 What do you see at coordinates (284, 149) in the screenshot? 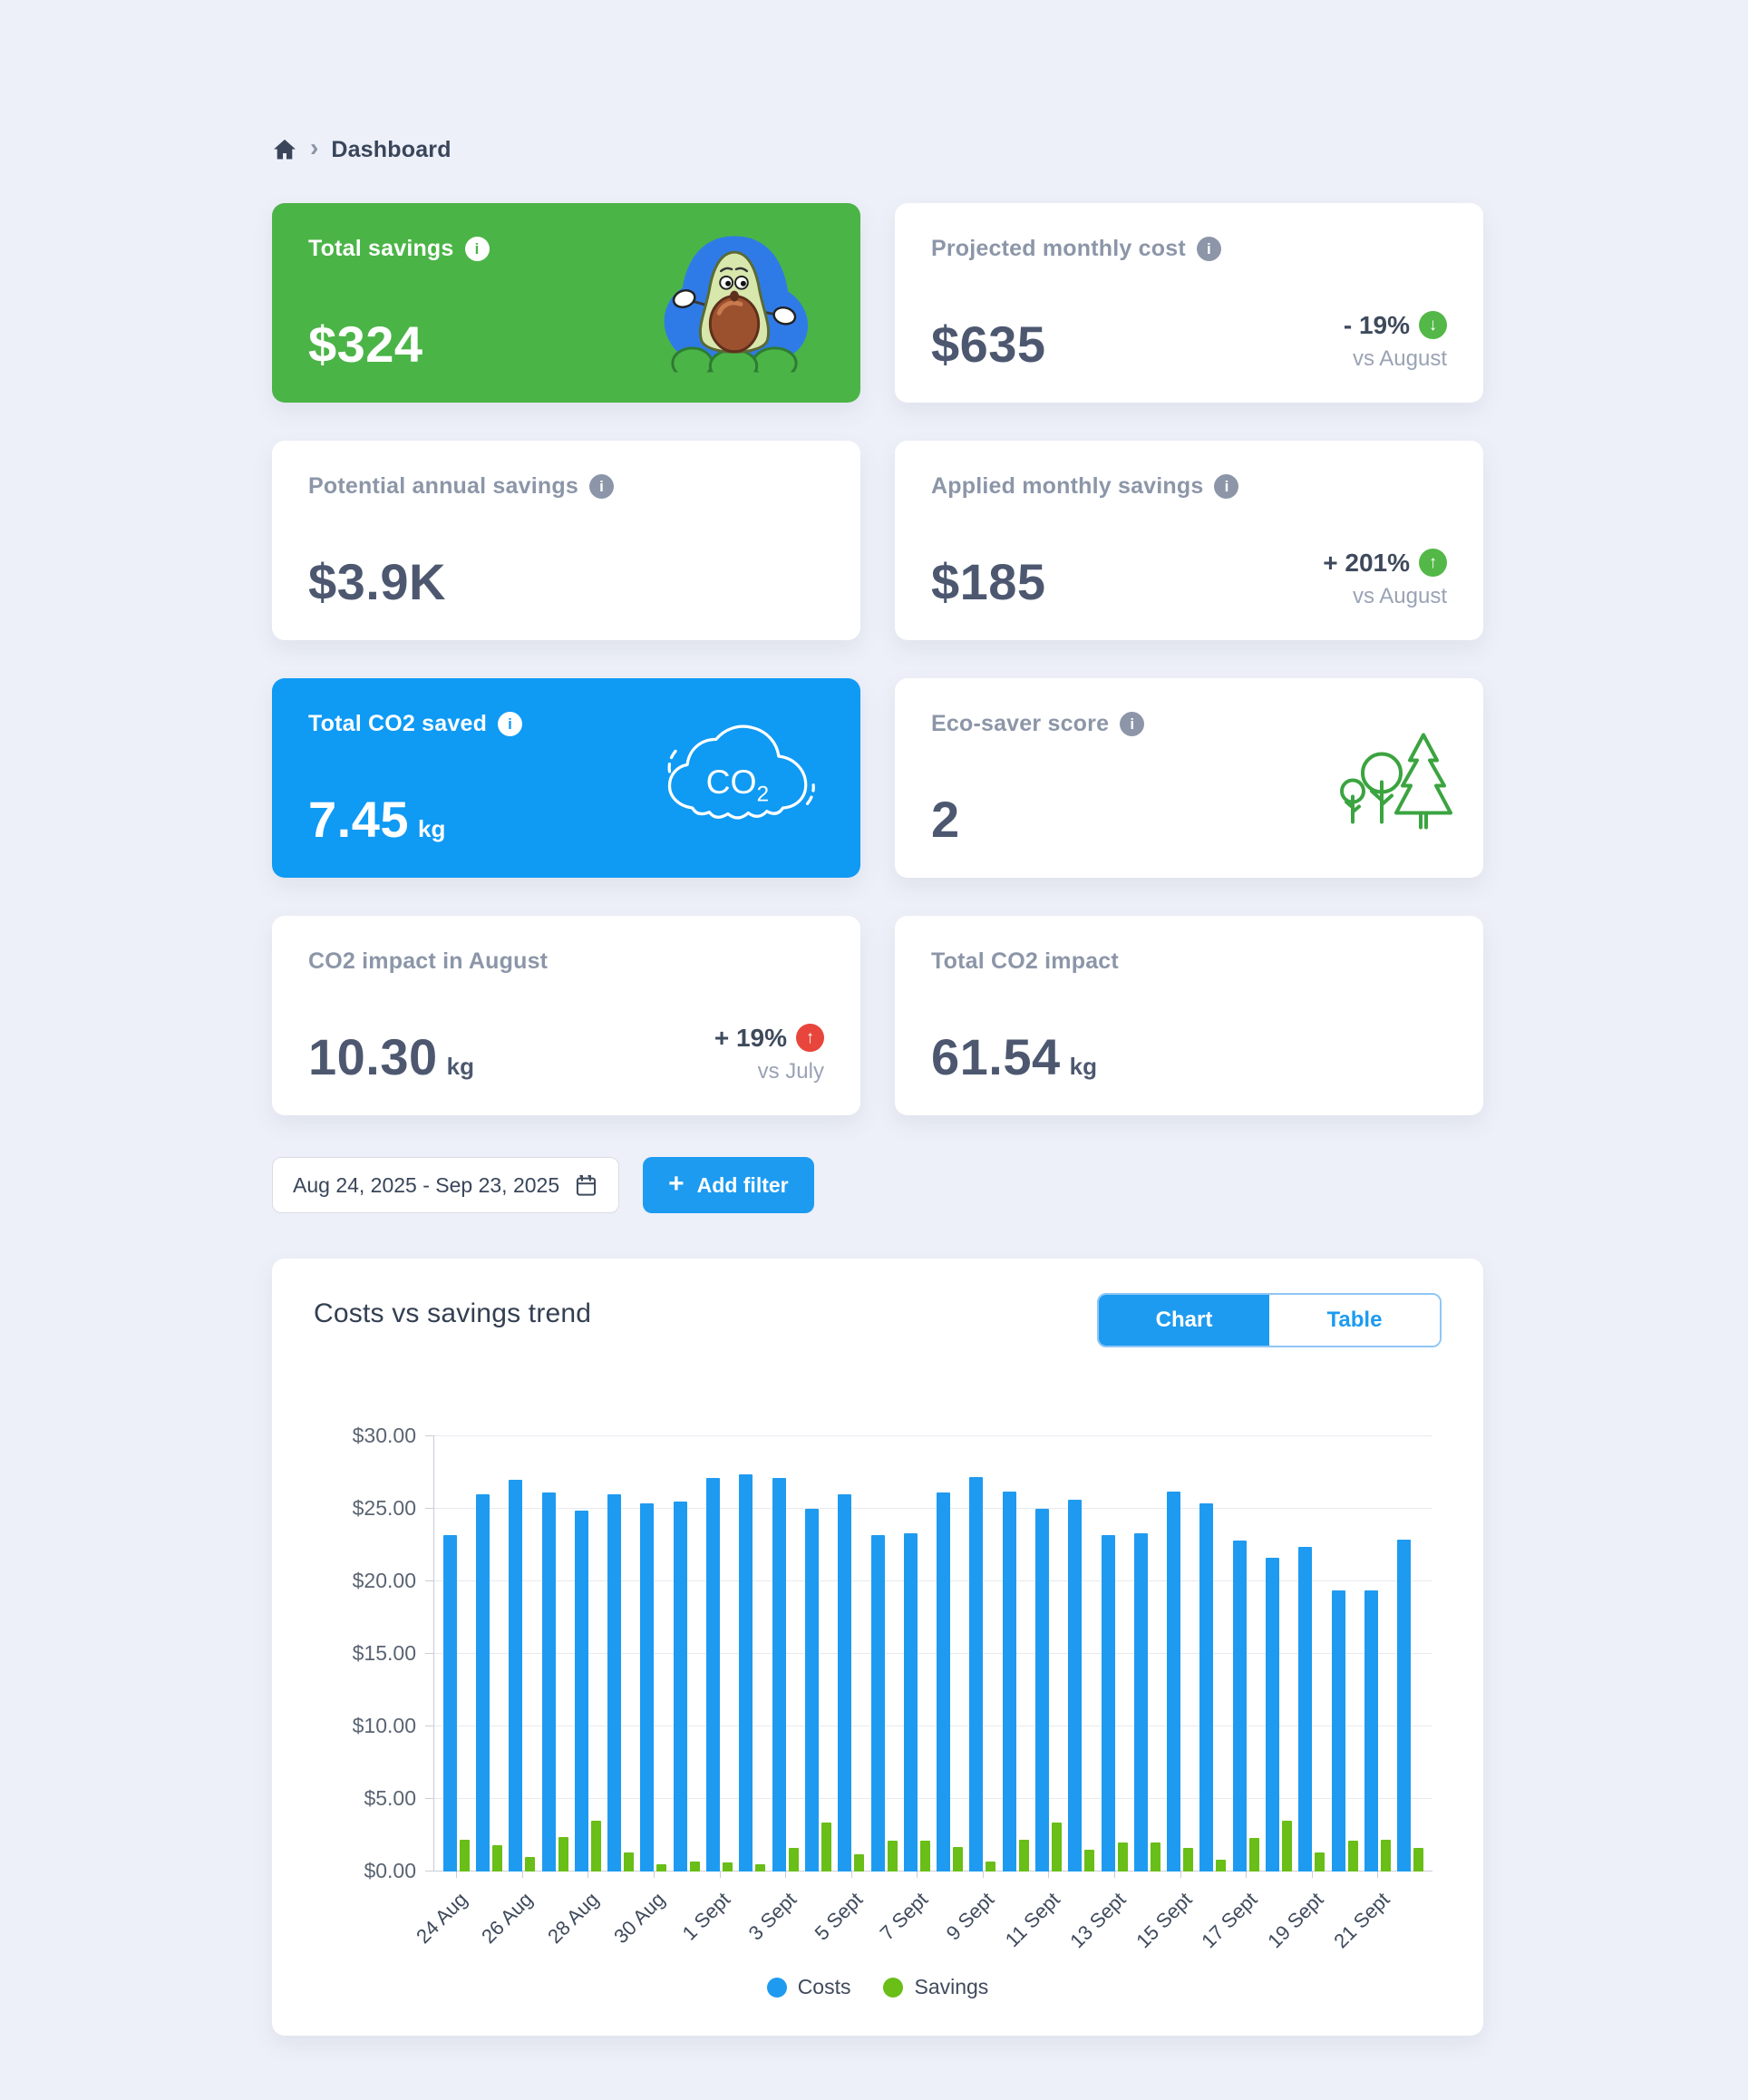
I see `home-icon` at bounding box center [284, 149].